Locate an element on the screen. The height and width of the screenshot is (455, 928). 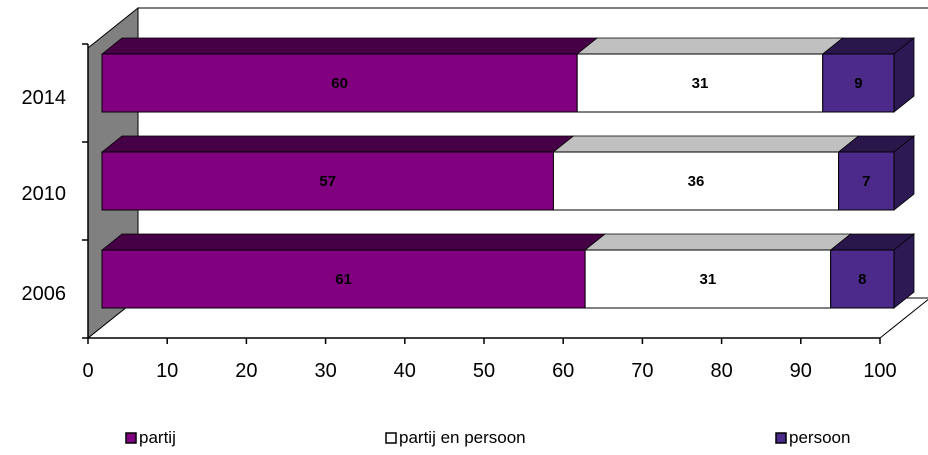
x-tick-label-40: 40 is located at coordinates (405, 371).